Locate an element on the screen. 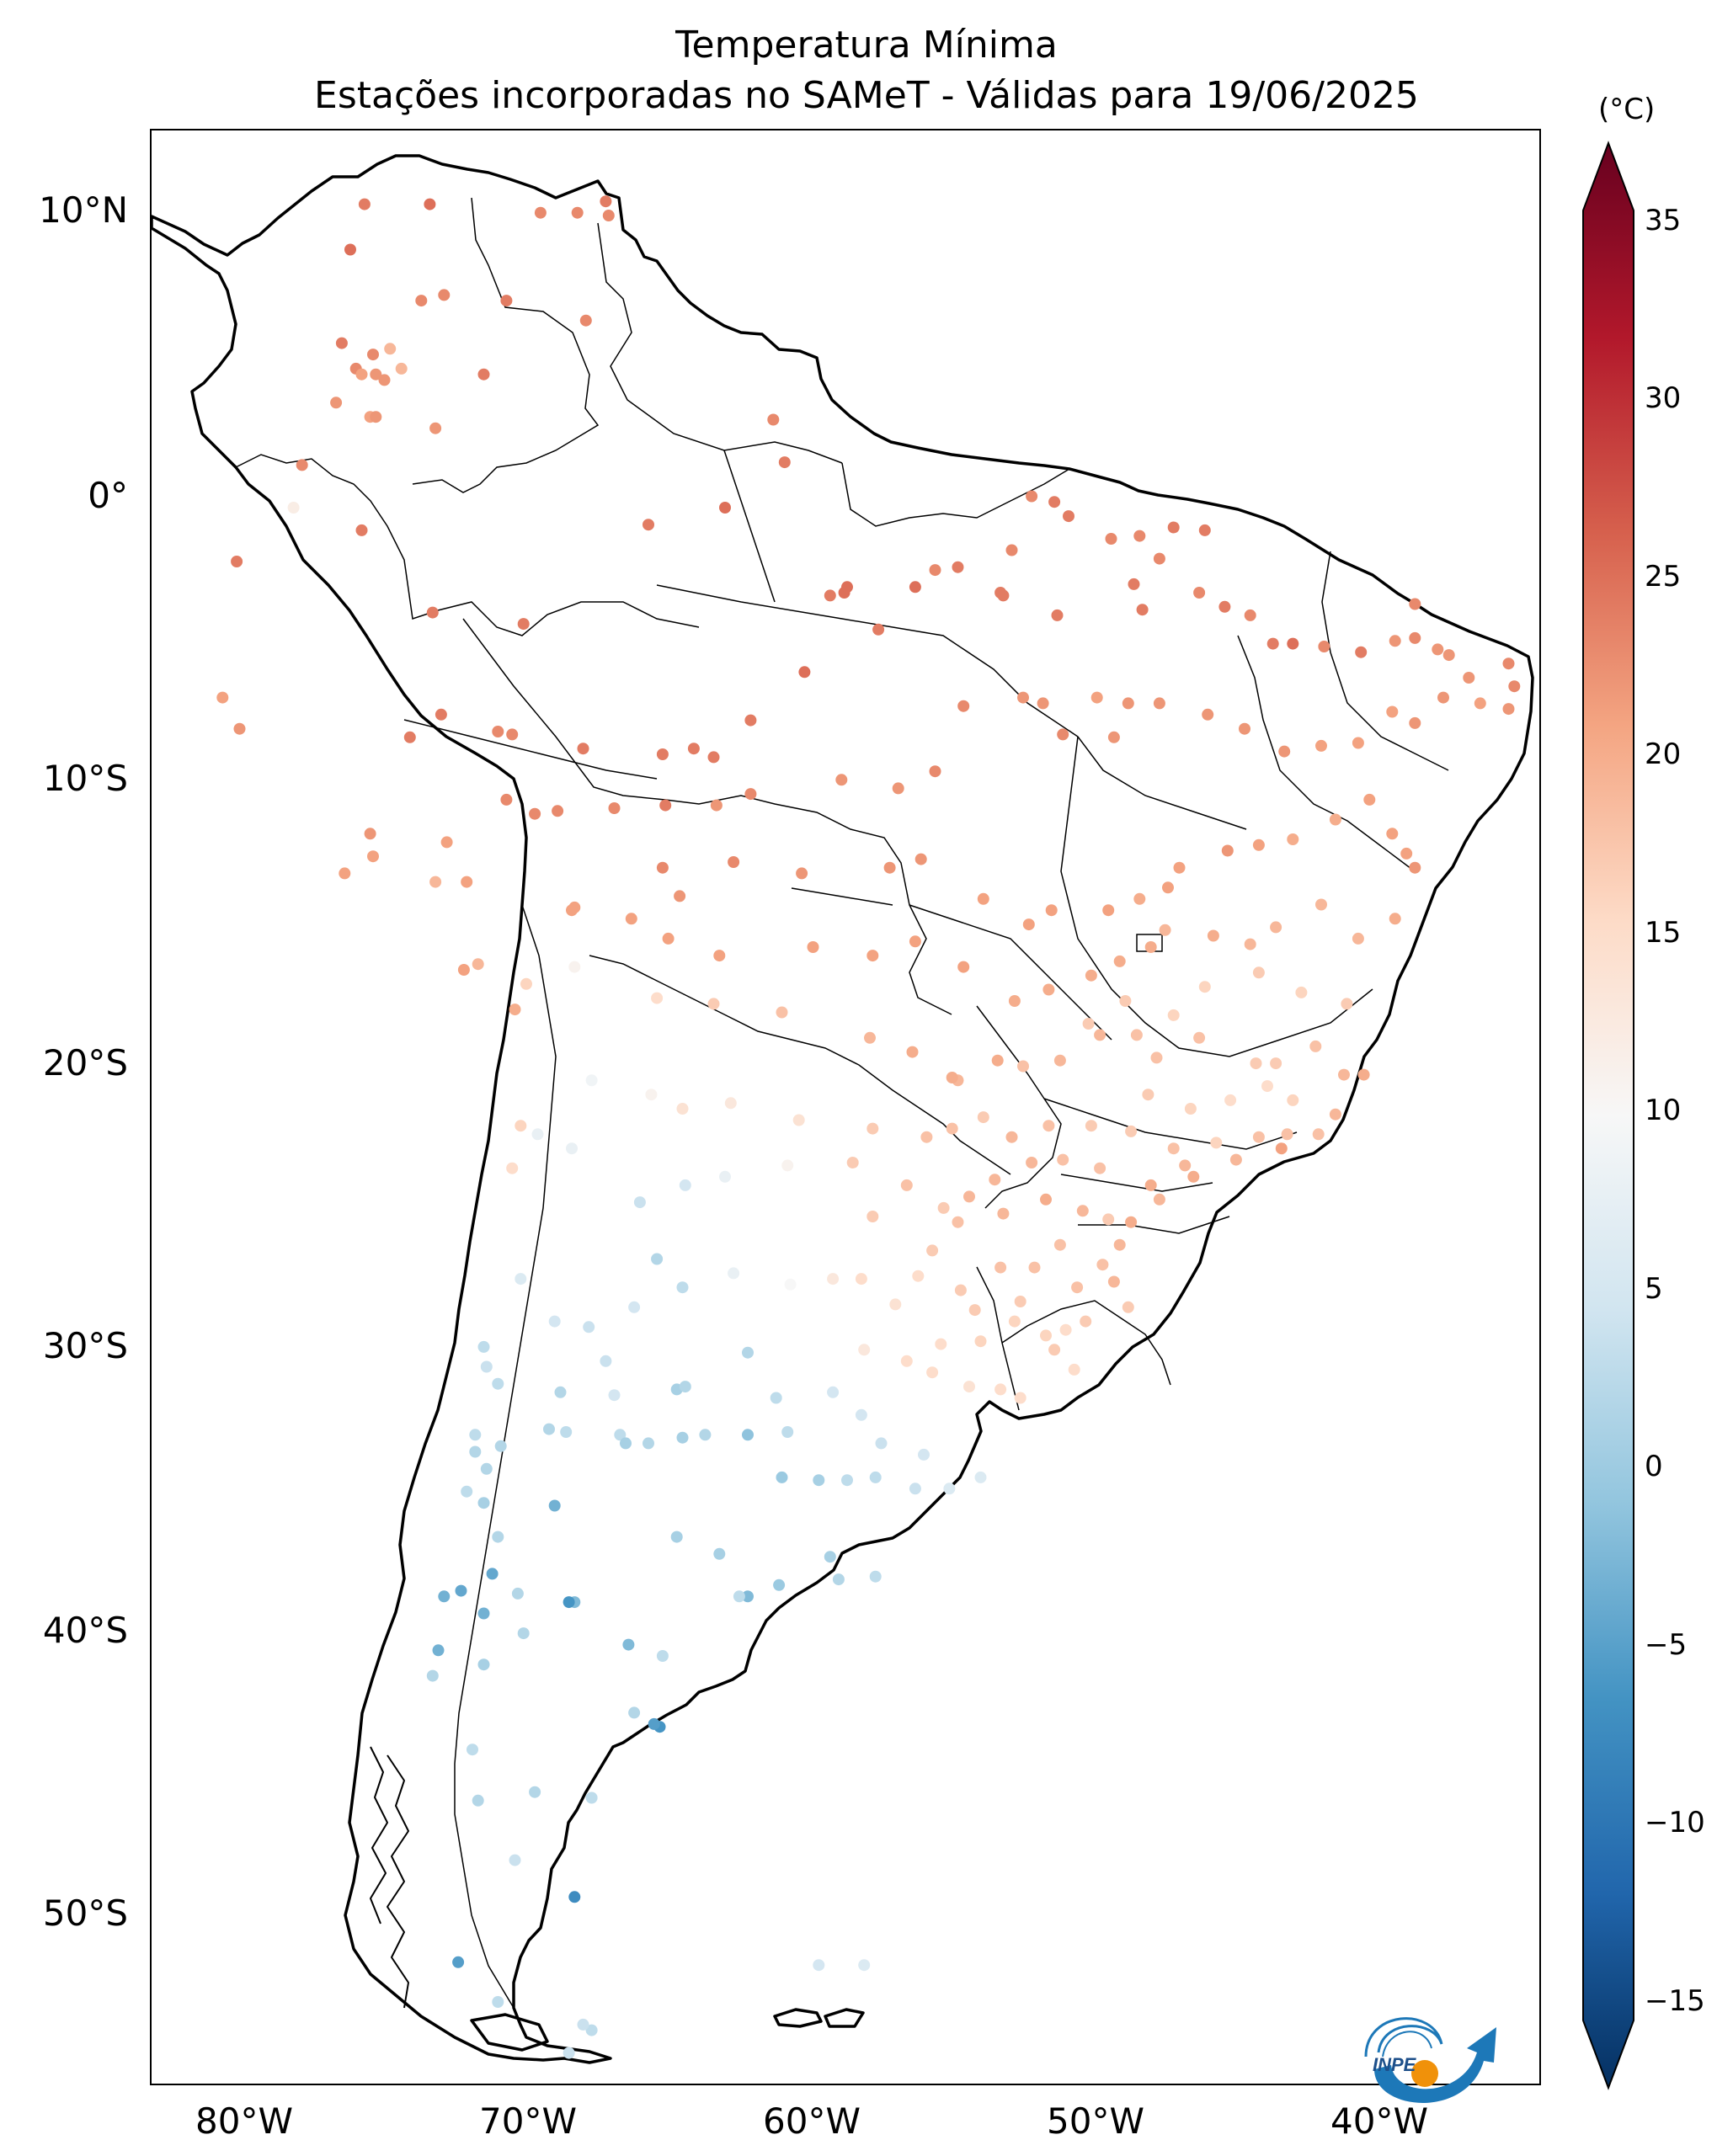  colorbar-tick-minus5: −5 is located at coordinates (1666, 1645).